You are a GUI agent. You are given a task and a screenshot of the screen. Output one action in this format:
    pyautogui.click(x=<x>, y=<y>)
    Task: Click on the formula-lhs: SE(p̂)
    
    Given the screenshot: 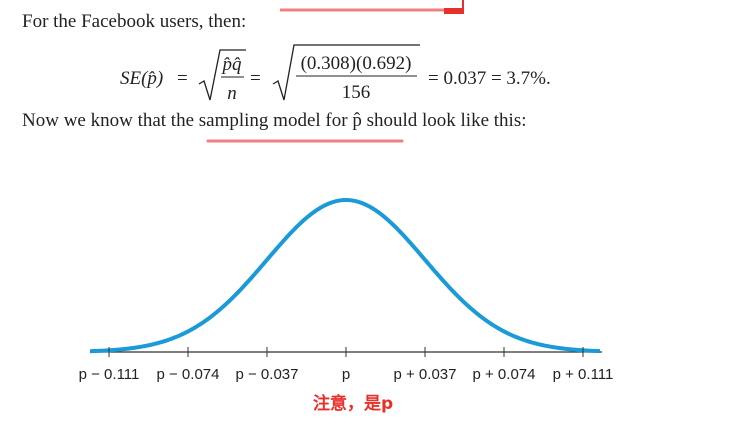 What is the action you would take?
    pyautogui.click(x=141, y=78)
    